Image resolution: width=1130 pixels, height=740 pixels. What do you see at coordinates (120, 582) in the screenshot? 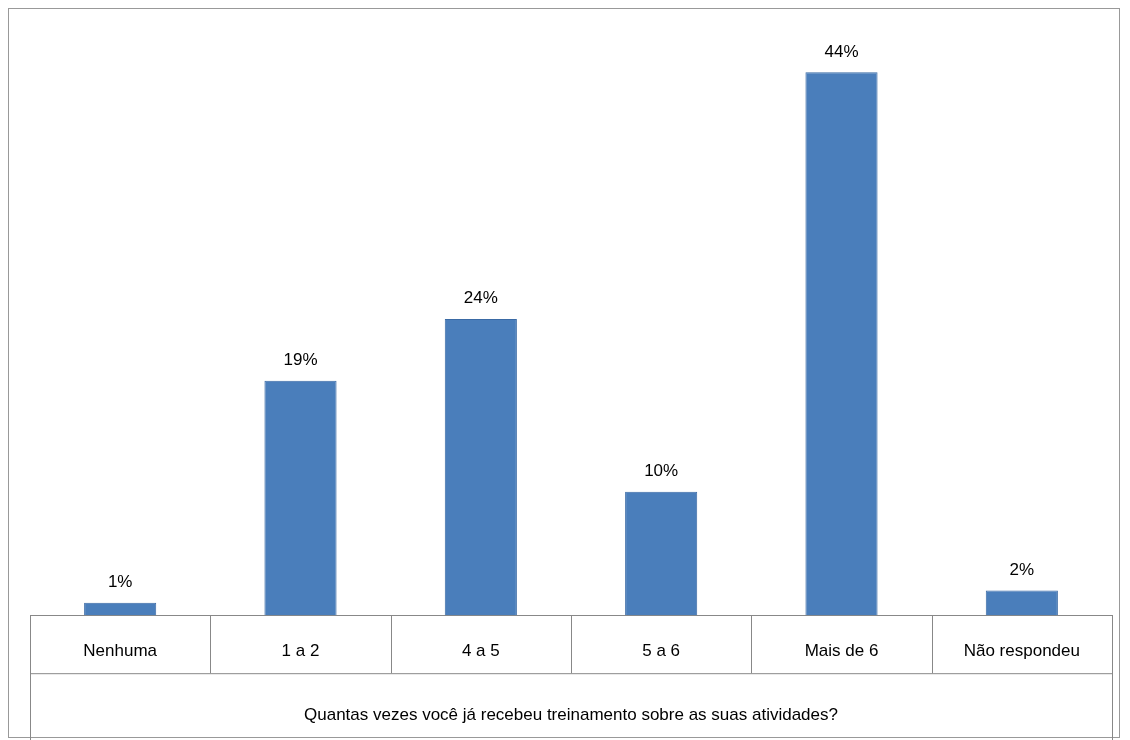
I see `data-label: 1%` at bounding box center [120, 582].